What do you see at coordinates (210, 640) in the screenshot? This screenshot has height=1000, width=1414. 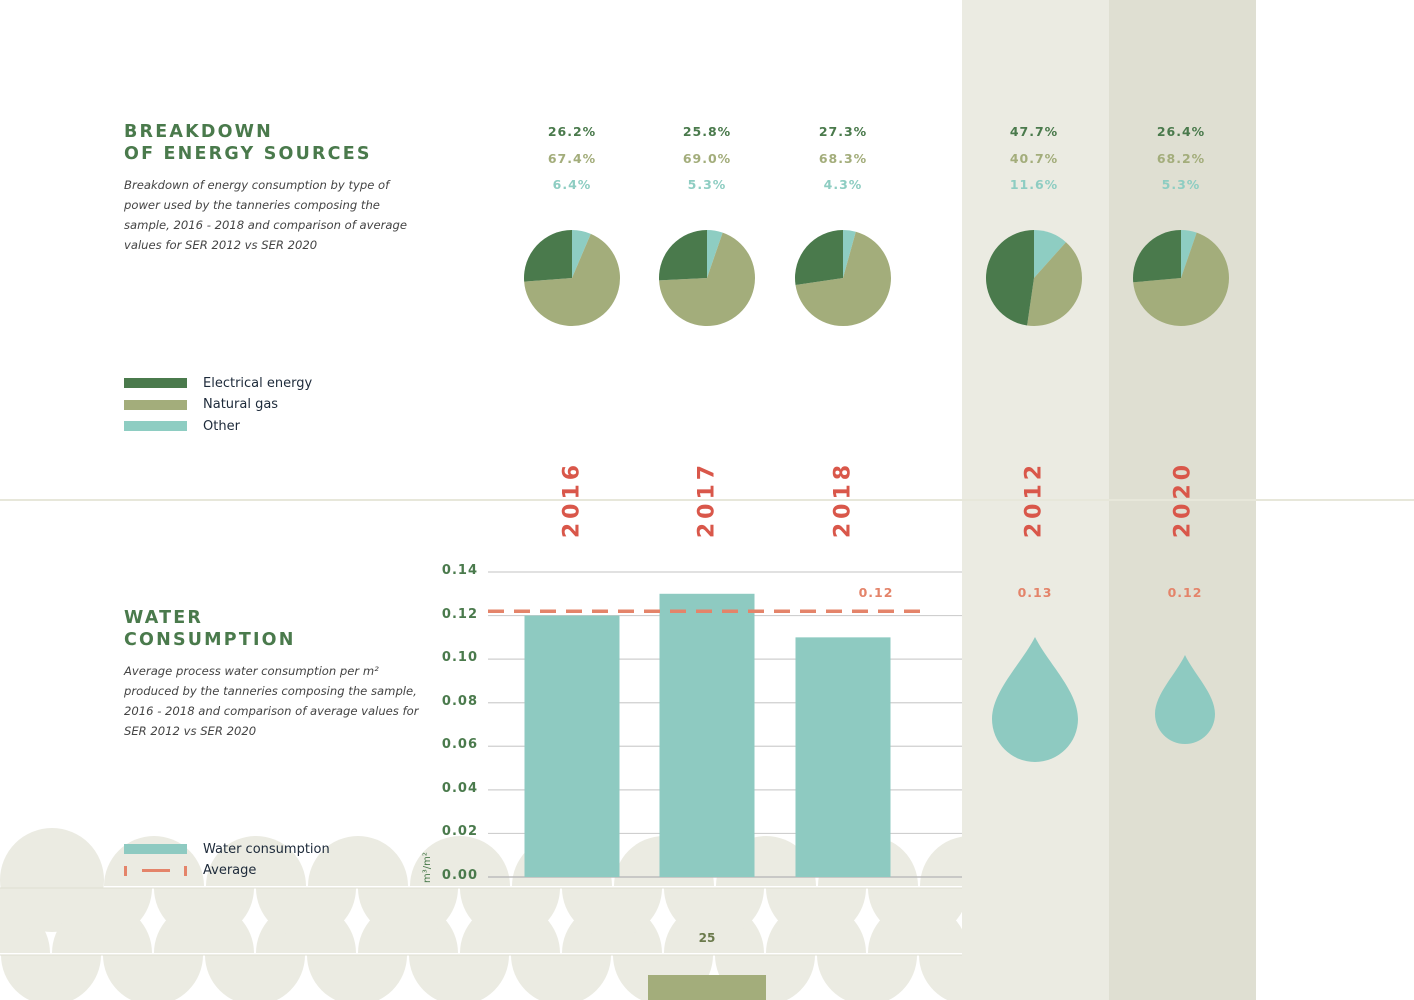 I see `water-title-line2: CONSUMPTION` at bounding box center [210, 640].